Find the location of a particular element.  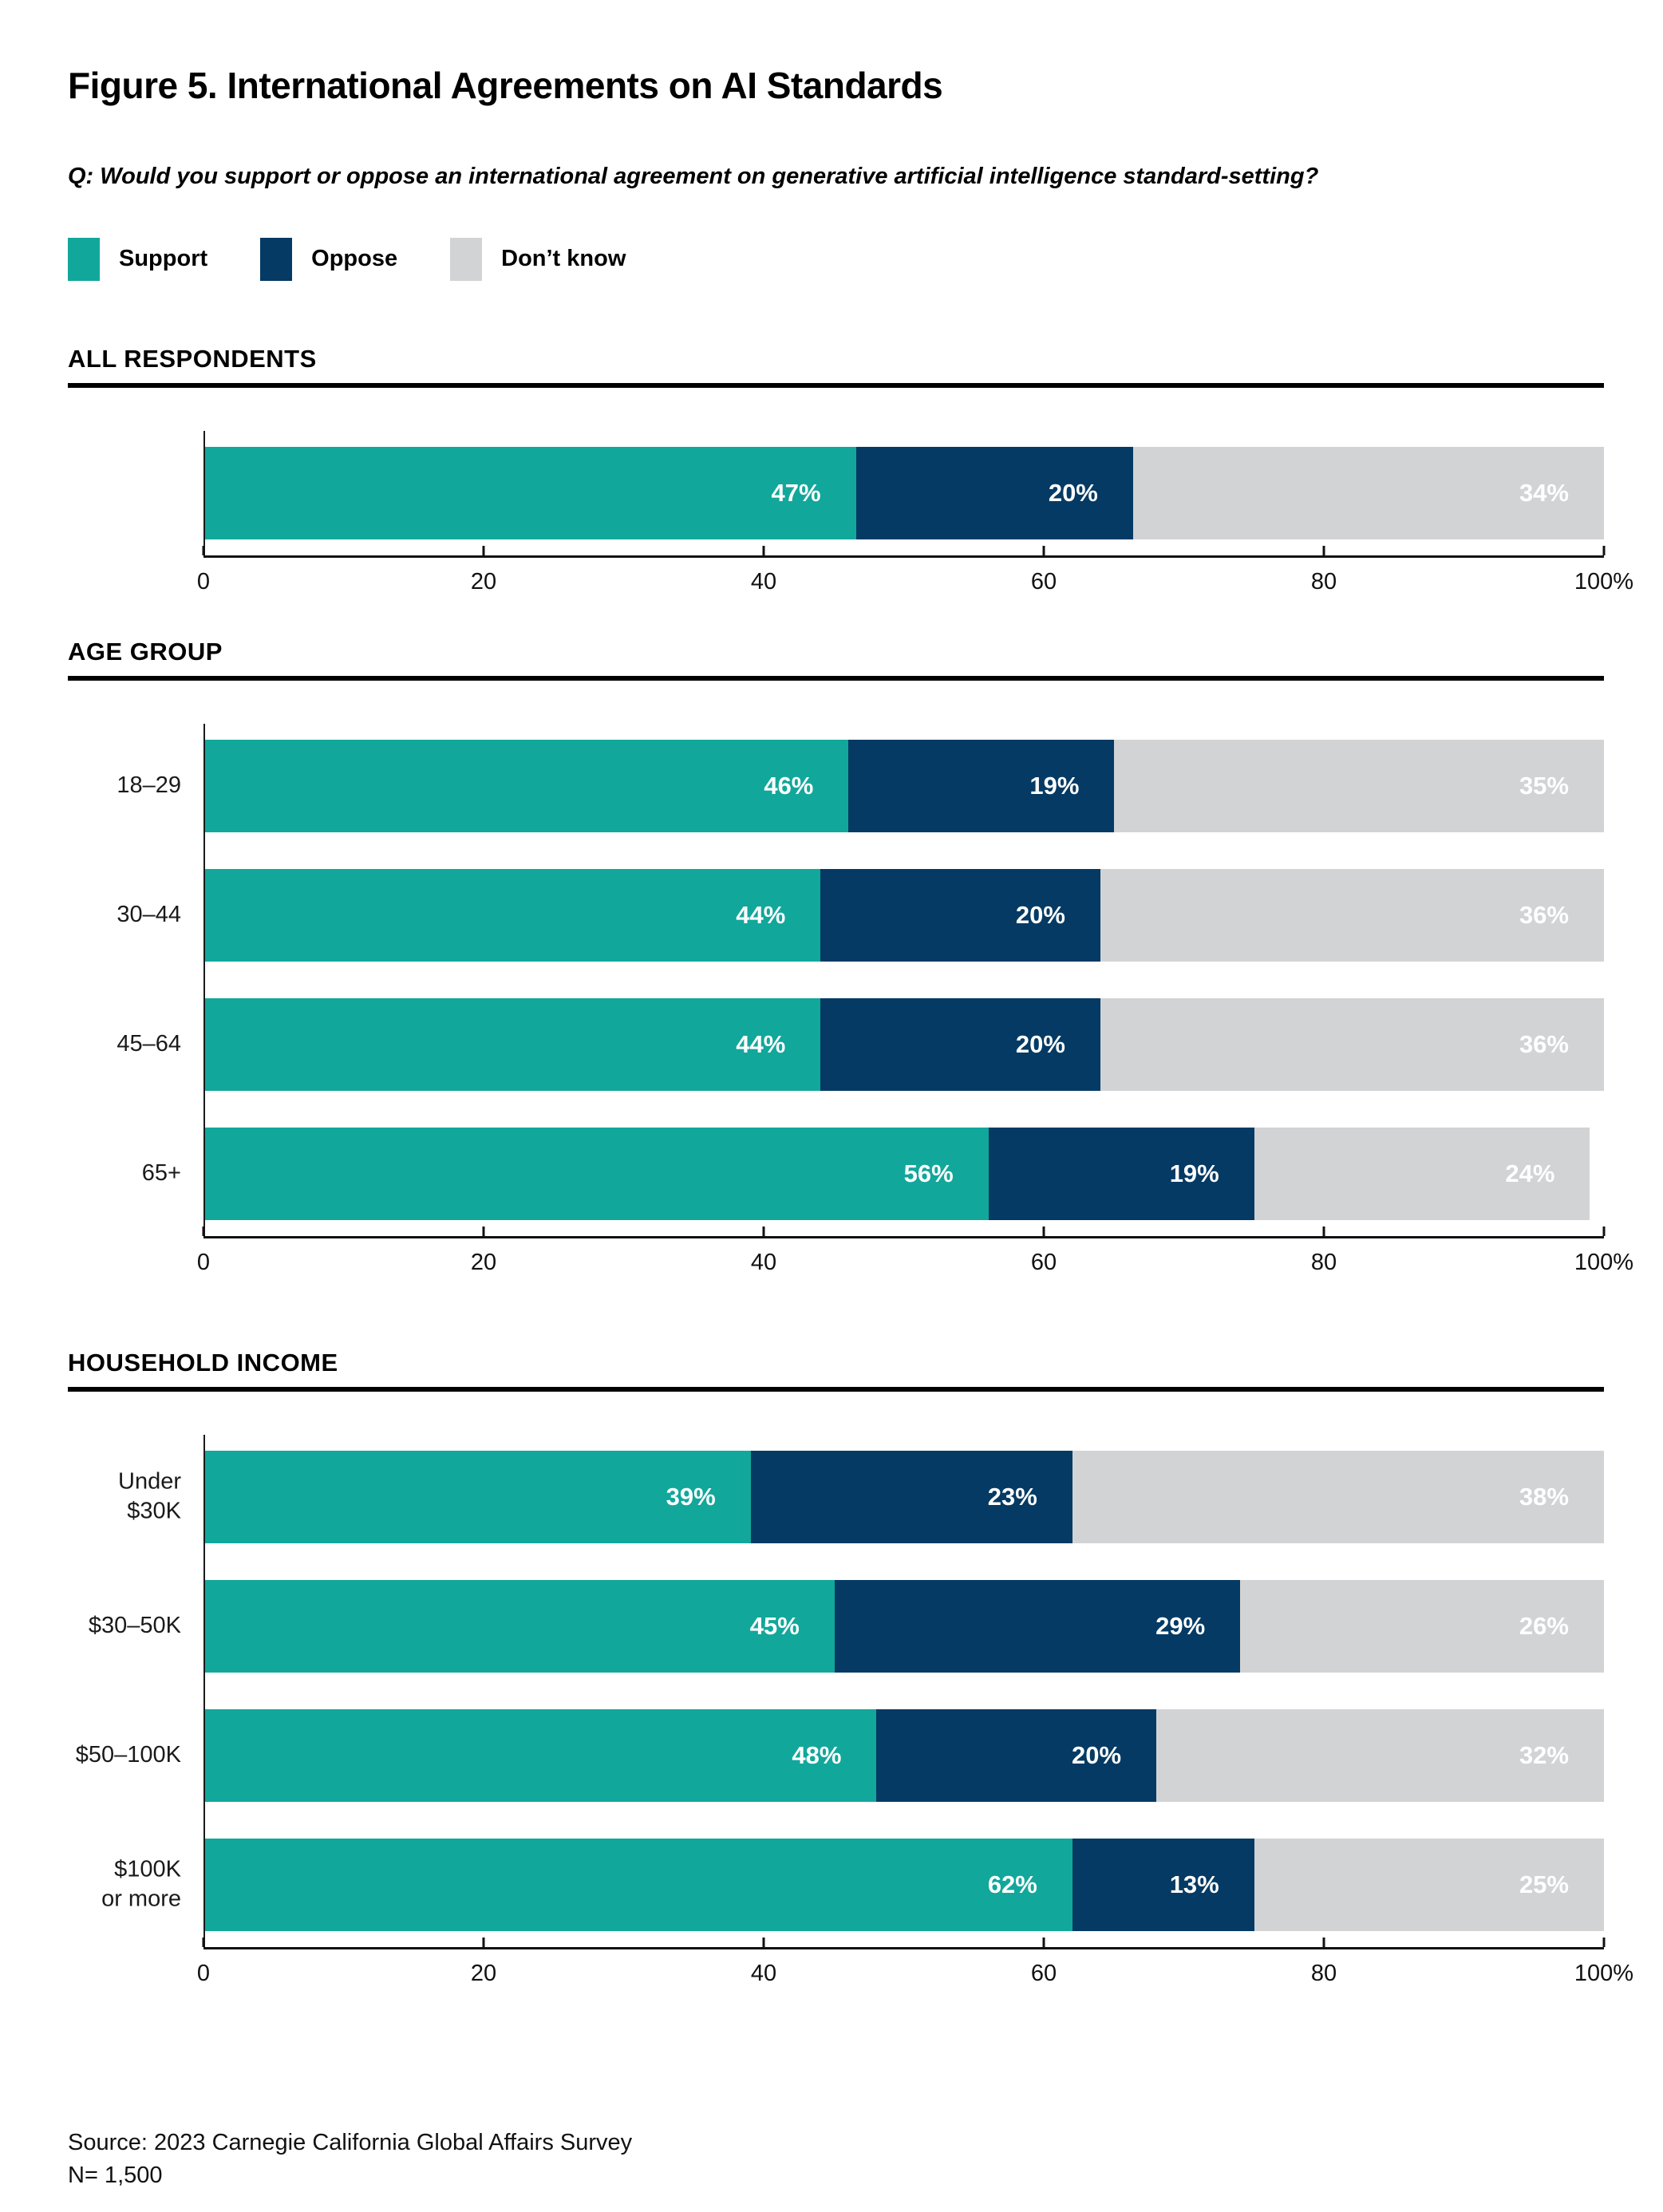

bar-segment-don-t-know: 35% is located at coordinates (1359, 785).